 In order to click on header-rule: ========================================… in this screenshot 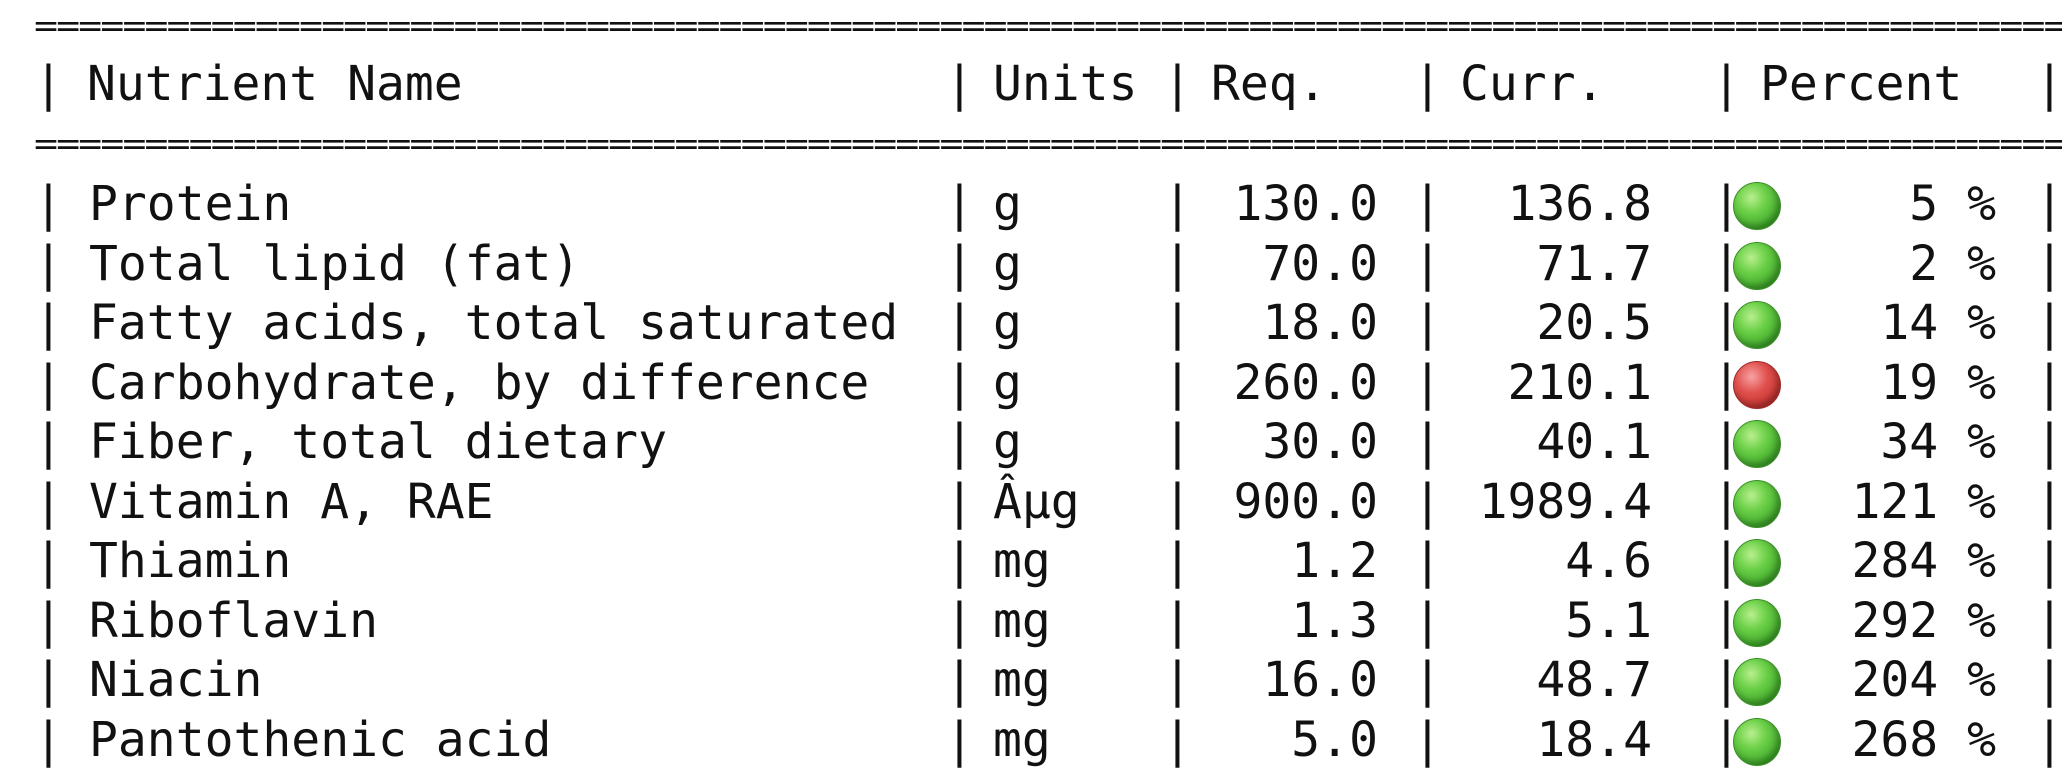, I will do `click(1048, 144)`.